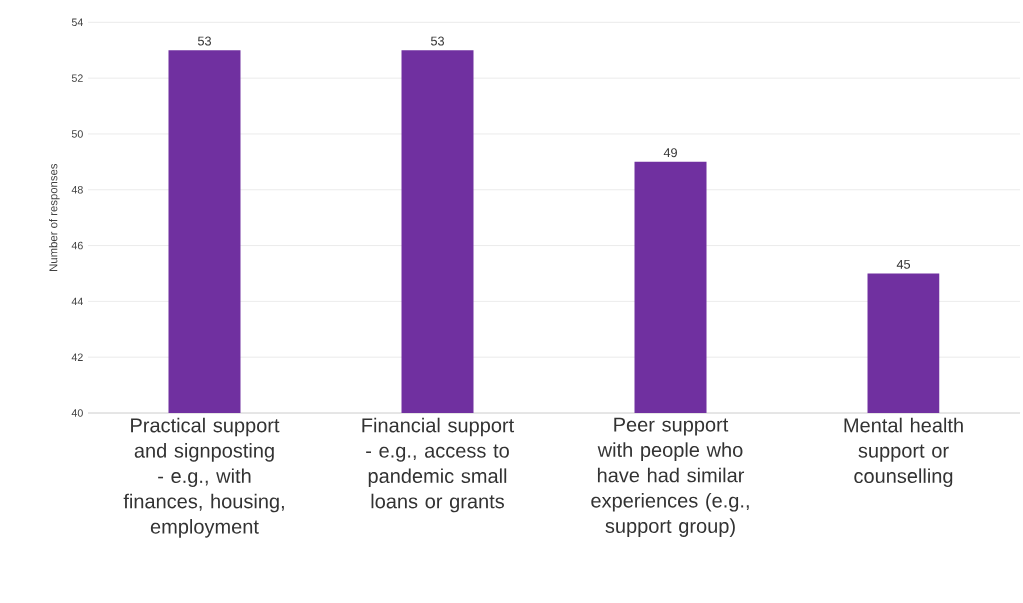  What do you see at coordinates (77, 301) in the screenshot?
I see `y-tick-label: 44` at bounding box center [77, 301].